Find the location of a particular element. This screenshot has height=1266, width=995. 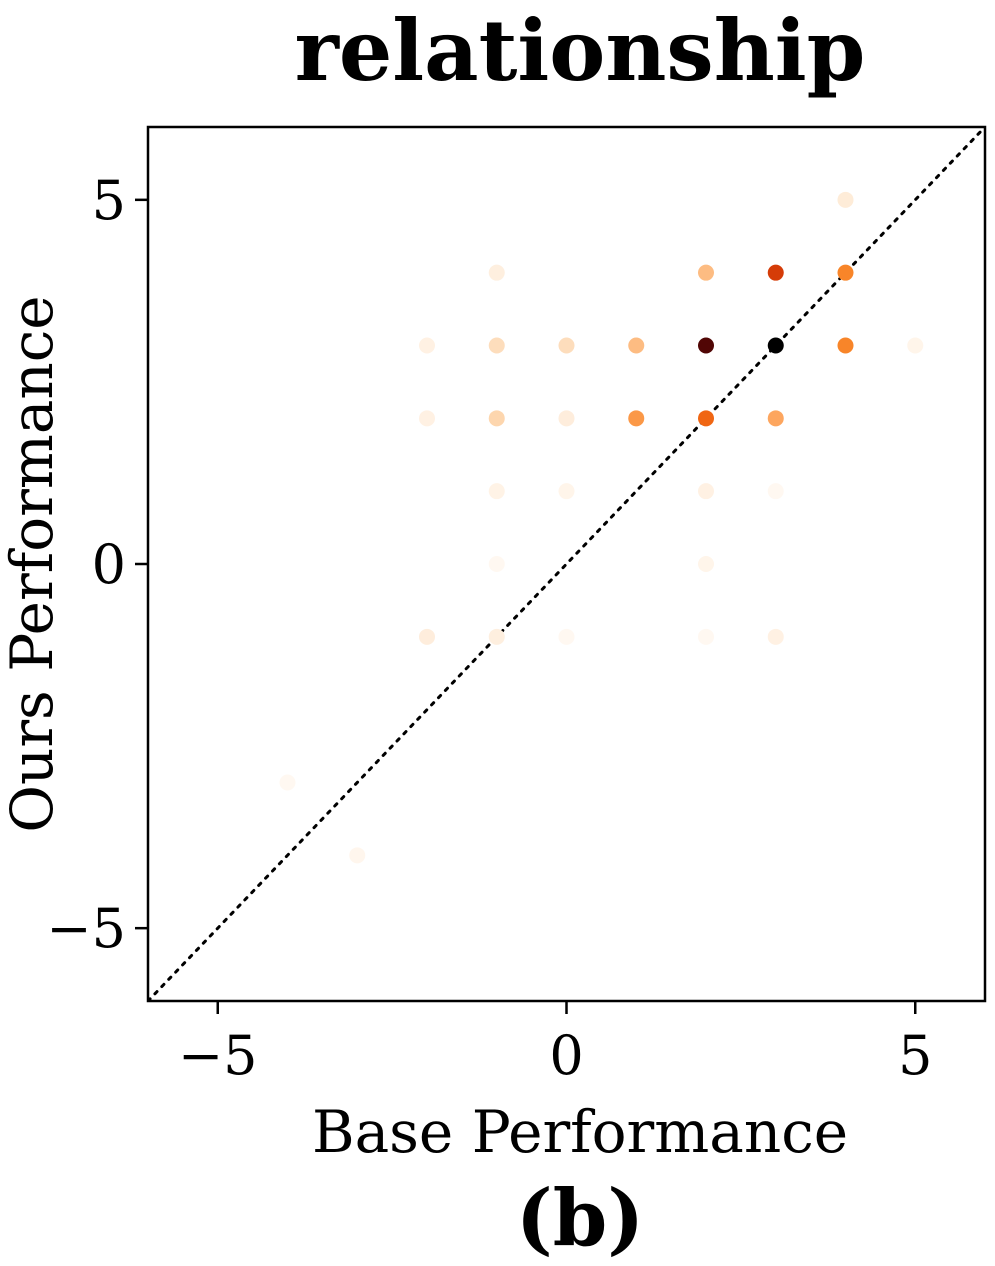

y-axis: −5 0 5 is located at coordinates (97, 564).